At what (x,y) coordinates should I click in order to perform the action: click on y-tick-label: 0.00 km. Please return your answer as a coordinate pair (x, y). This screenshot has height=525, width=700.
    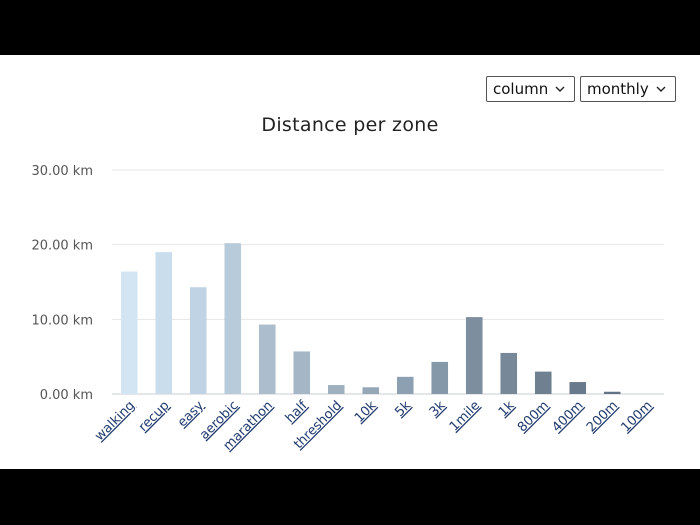
    Looking at the image, I should click on (66, 395).